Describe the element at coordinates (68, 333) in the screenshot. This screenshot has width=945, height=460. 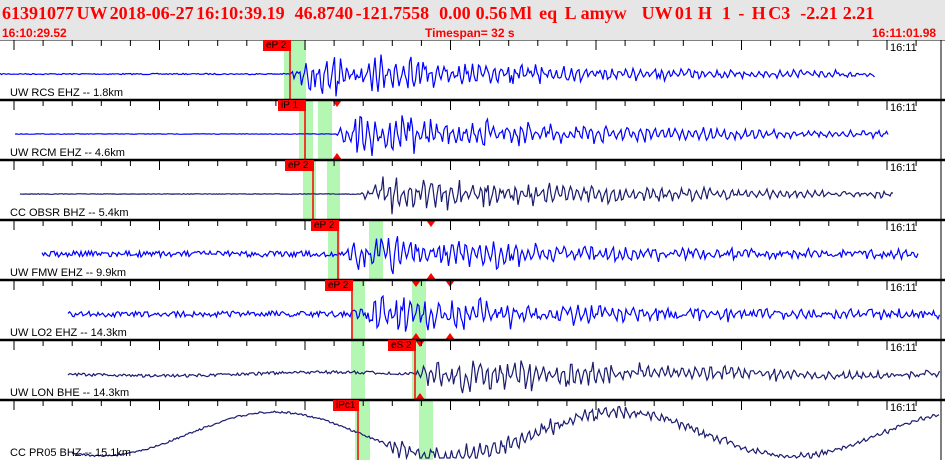
I see `channel-label: UW LO2 EHZ -- 14.3km` at that location.